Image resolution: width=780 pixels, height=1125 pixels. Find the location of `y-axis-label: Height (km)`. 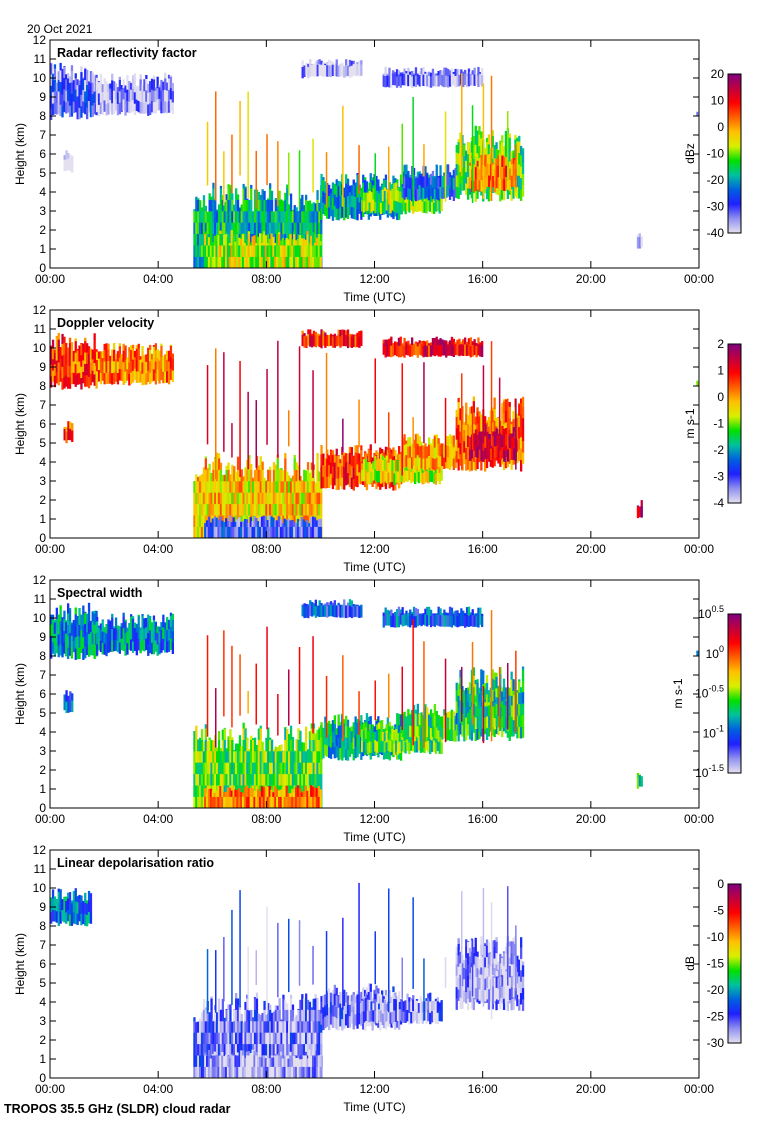

y-axis-label: Height (km) is located at coordinates (20, 154).